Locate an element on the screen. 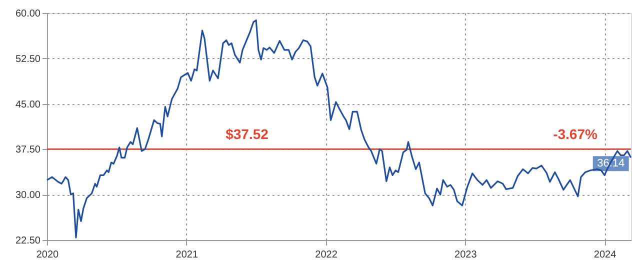  y-tick-label: 30.00 is located at coordinates (28, 196).